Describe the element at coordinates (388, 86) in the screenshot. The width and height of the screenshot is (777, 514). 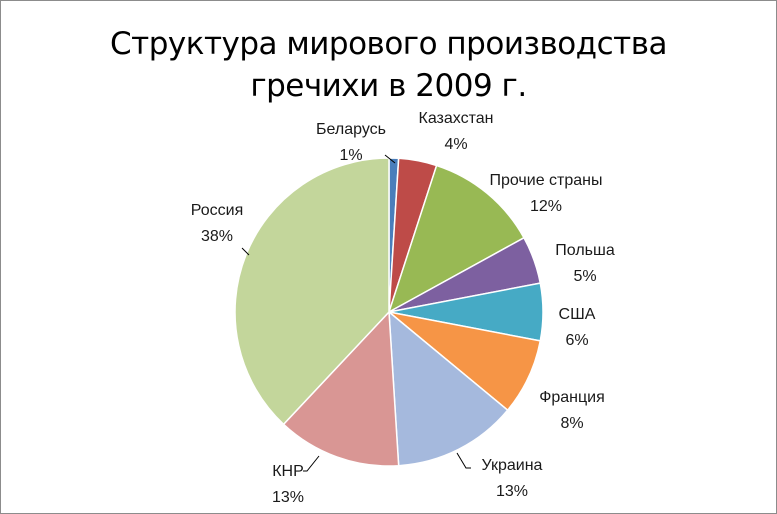
I see `chart-title-line-2: гречихи в 2009 г.` at that location.